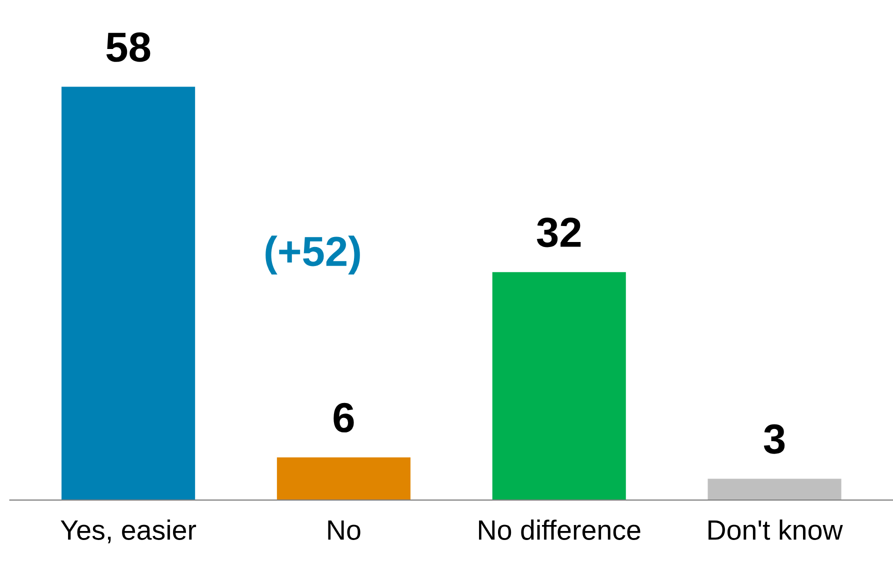  I want to click on data-label: 6, so click(344, 417).